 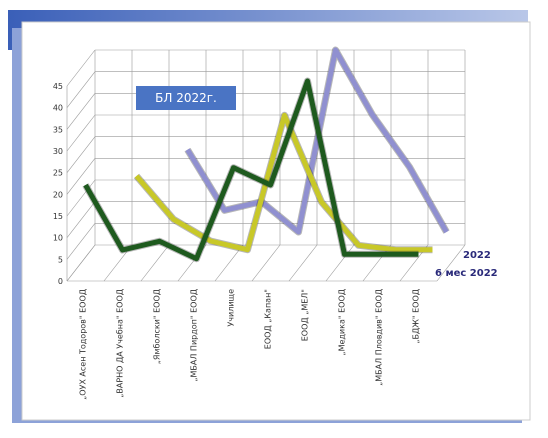 I want to click on depth-label: 2022, so click(x=477, y=255).